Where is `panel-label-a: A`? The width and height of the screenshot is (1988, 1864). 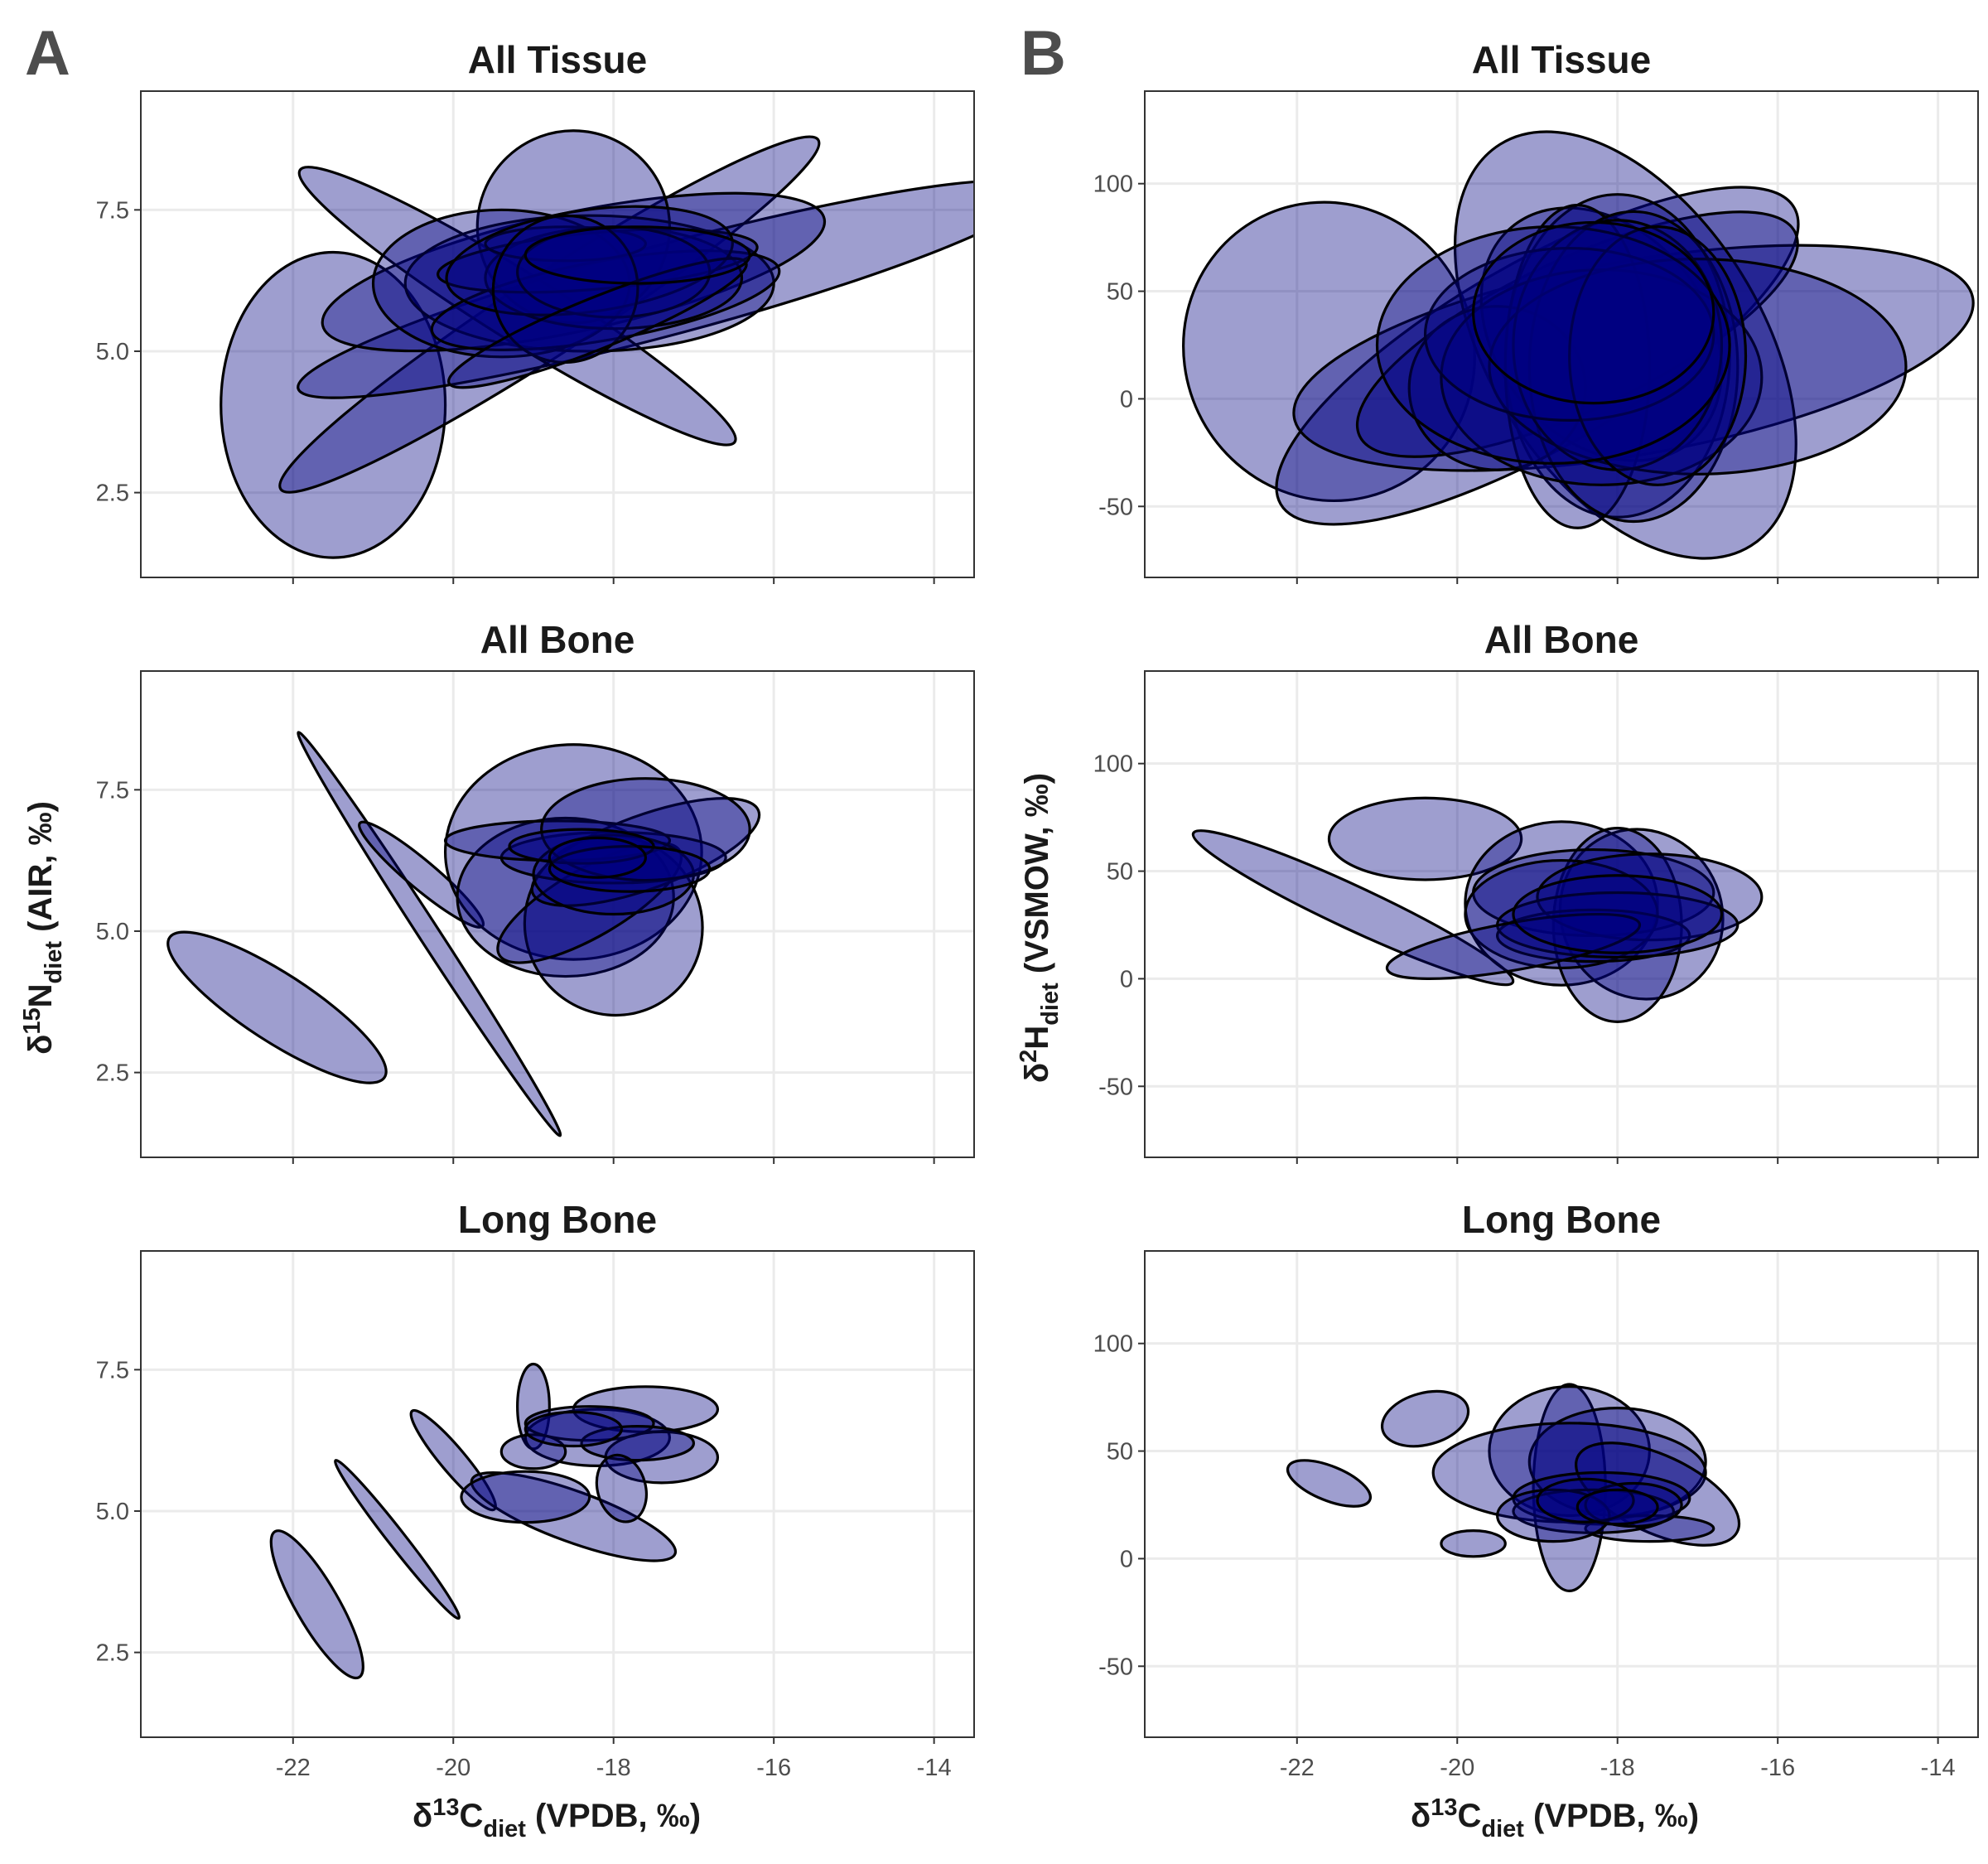 panel-label-a: A is located at coordinates (47, 53).